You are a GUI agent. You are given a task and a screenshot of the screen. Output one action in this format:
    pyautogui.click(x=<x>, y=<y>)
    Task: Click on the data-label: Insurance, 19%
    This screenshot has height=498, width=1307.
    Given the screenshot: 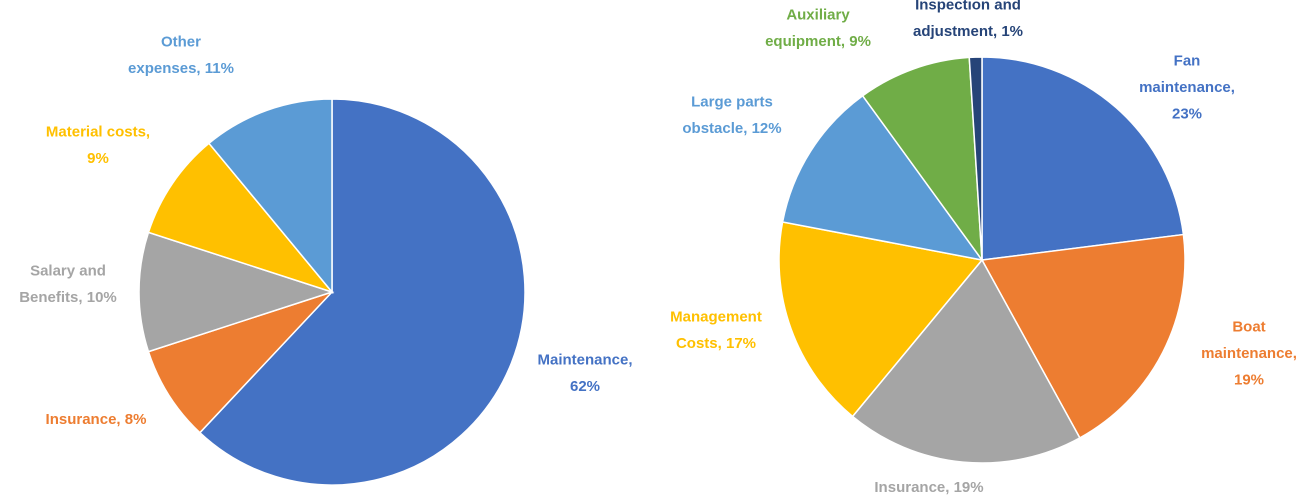 What is the action you would take?
    pyautogui.click(x=928, y=487)
    